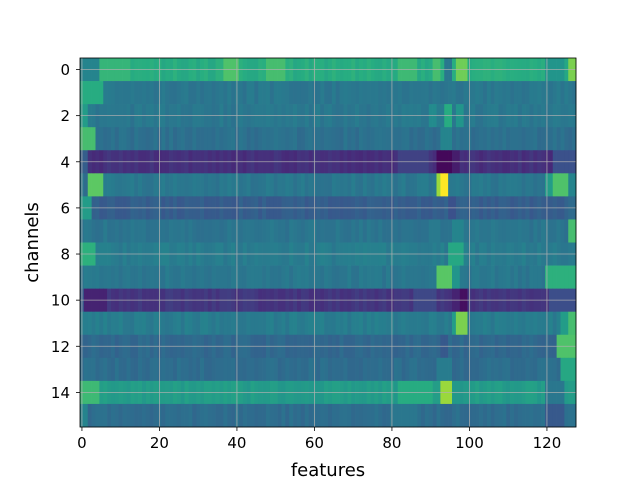  What do you see at coordinates (65, 208) in the screenshot?
I see `y-tick-label: 6` at bounding box center [65, 208].